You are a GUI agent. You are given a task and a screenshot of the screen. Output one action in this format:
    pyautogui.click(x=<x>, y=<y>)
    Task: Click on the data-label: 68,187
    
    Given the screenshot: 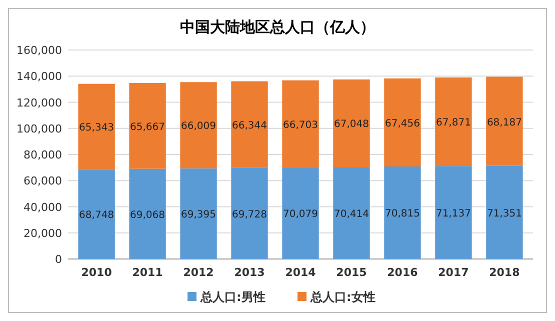 What is the action you would take?
    pyautogui.click(x=504, y=122)
    